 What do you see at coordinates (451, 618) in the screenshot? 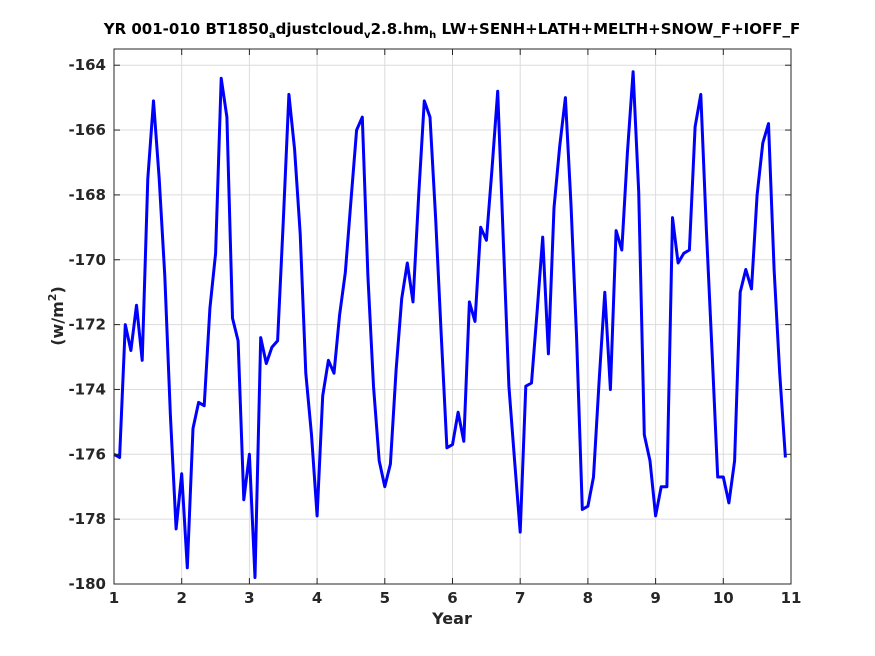
I see `x-axis-label: Year` at bounding box center [451, 618].